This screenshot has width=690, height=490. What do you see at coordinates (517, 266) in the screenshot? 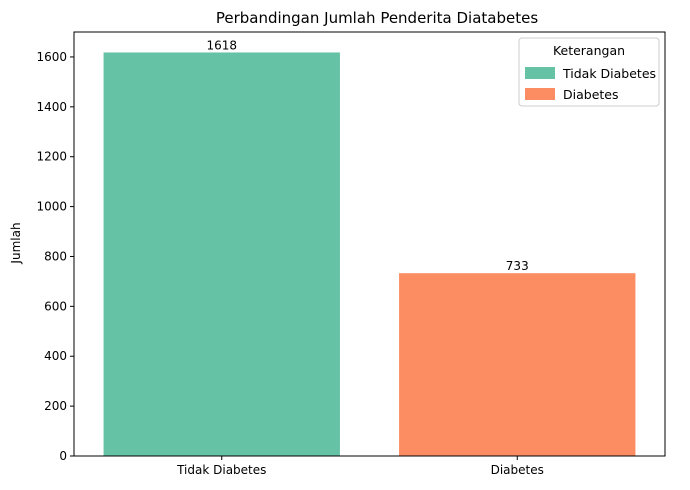
I see `data-label-2: 733` at bounding box center [517, 266].